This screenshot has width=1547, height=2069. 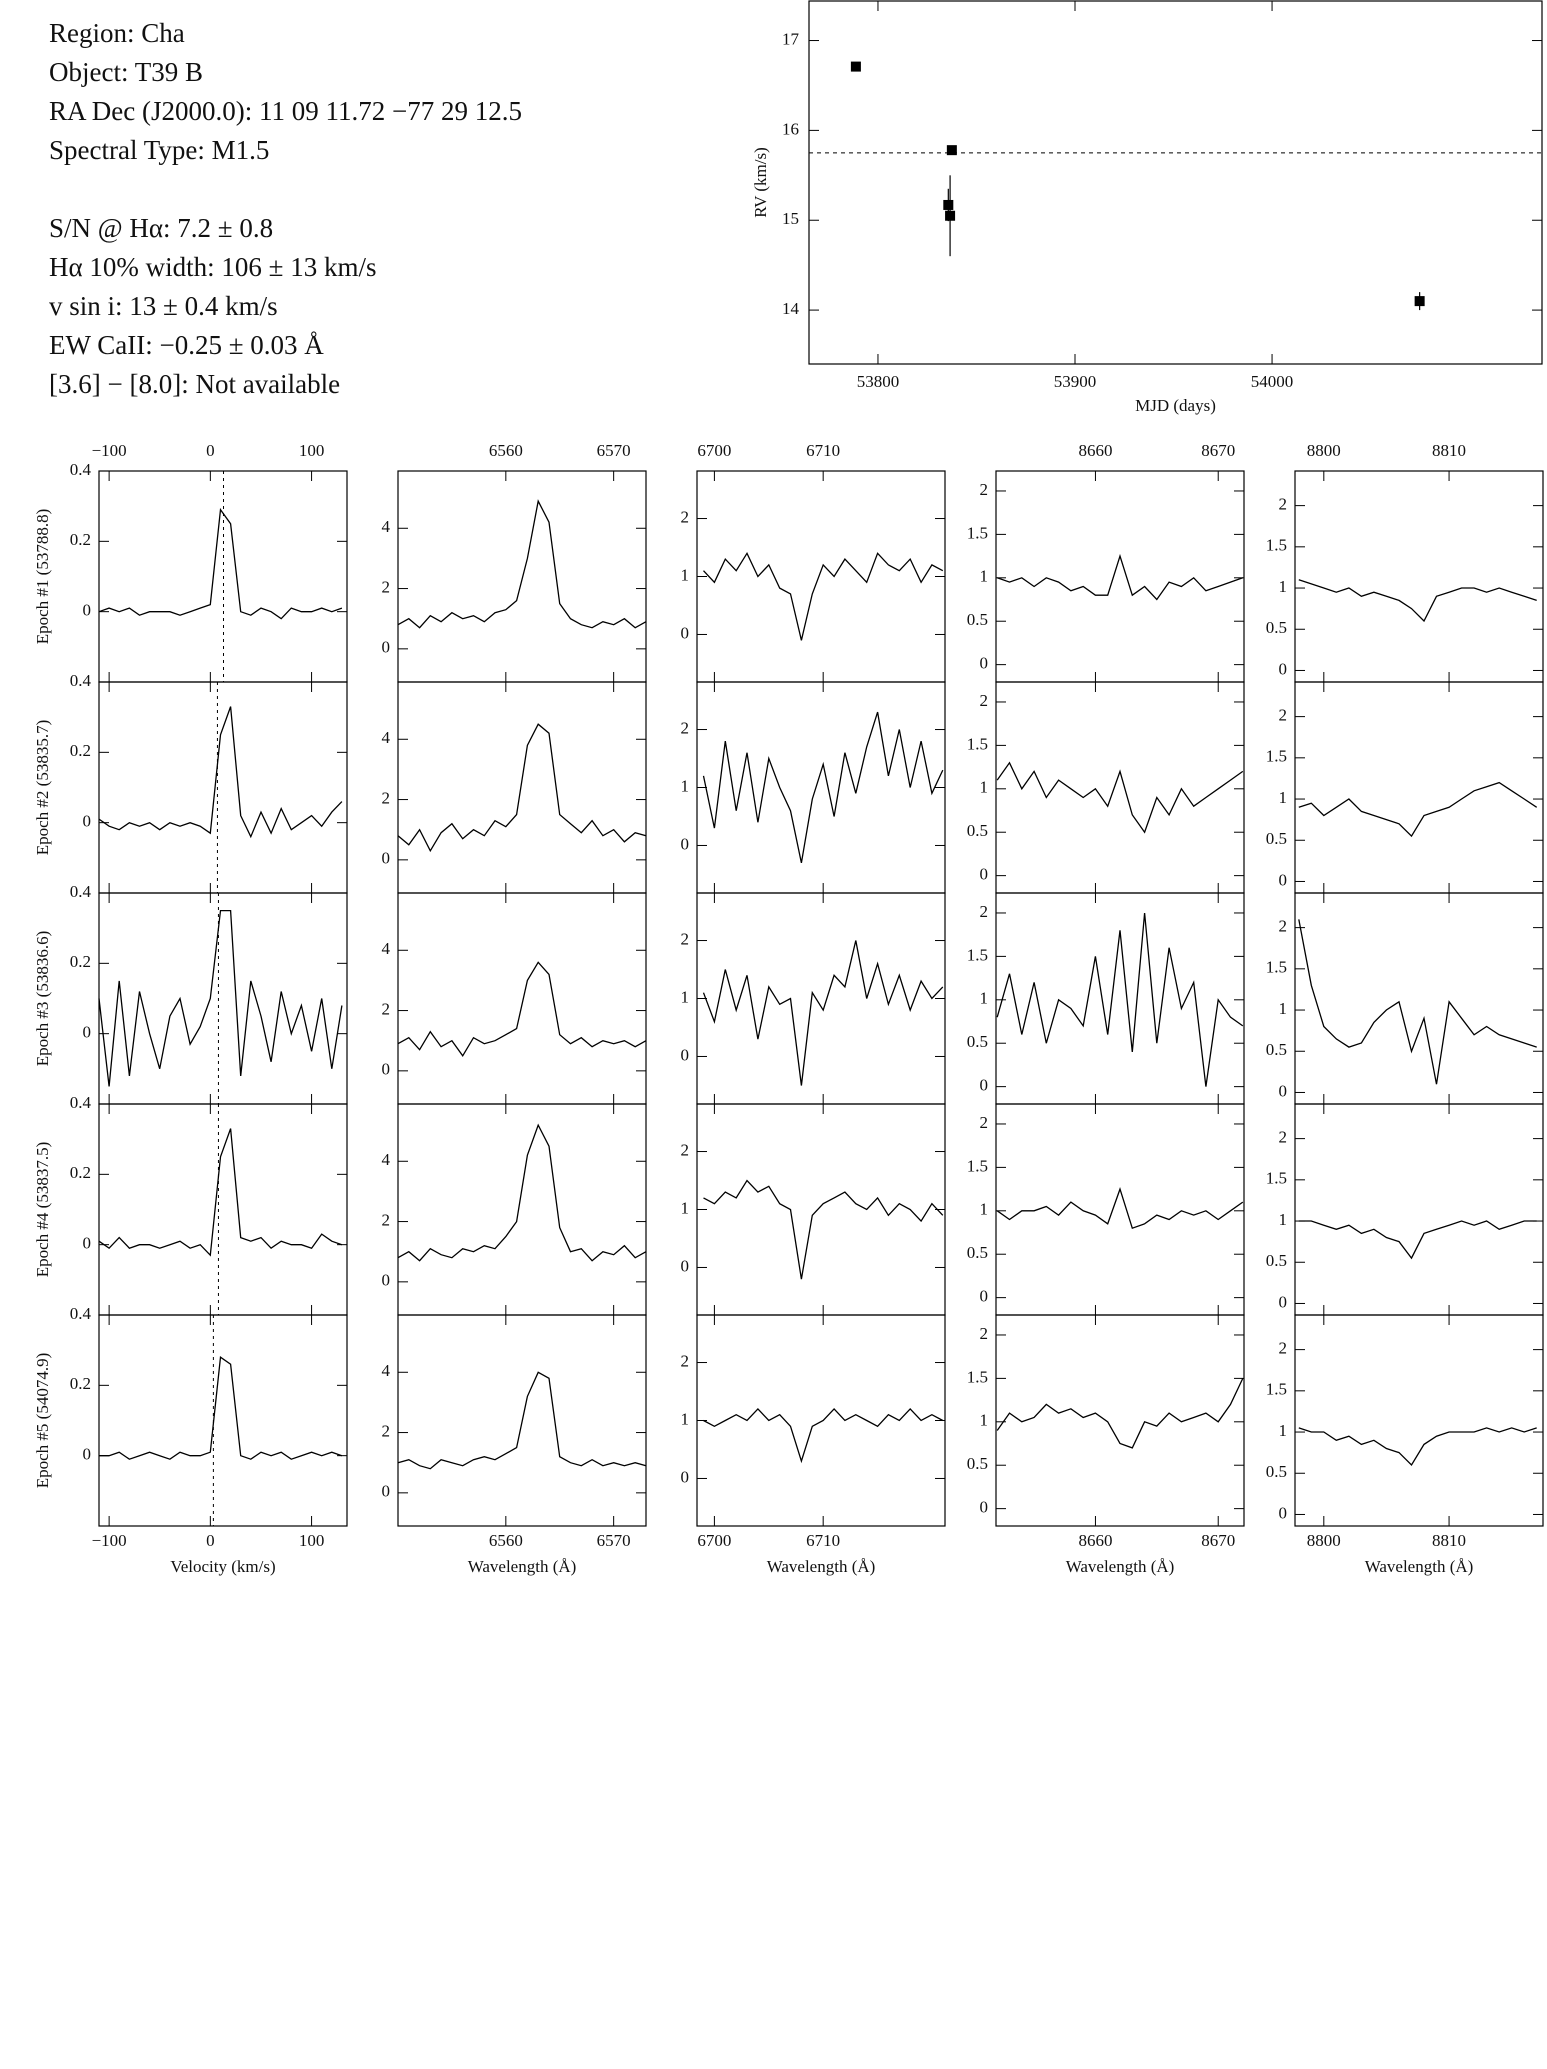 I want to click on x-axis-label: Wavelength (Å), so click(x=821, y=1566).